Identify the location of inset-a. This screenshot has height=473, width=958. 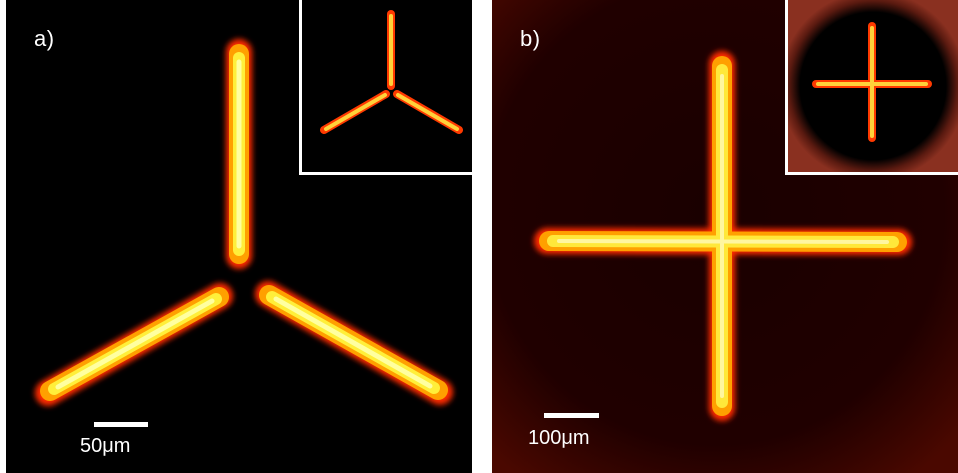
(385, 87).